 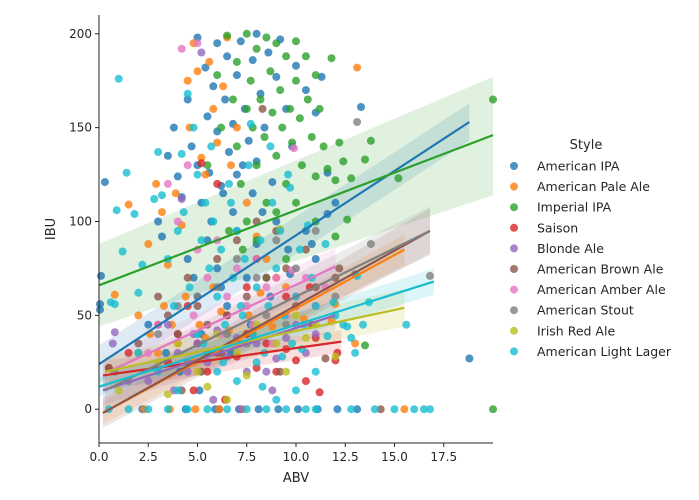 What do you see at coordinates (514, 269) in the screenshot?
I see `legend-marker-american-brown-ale` at bounding box center [514, 269].